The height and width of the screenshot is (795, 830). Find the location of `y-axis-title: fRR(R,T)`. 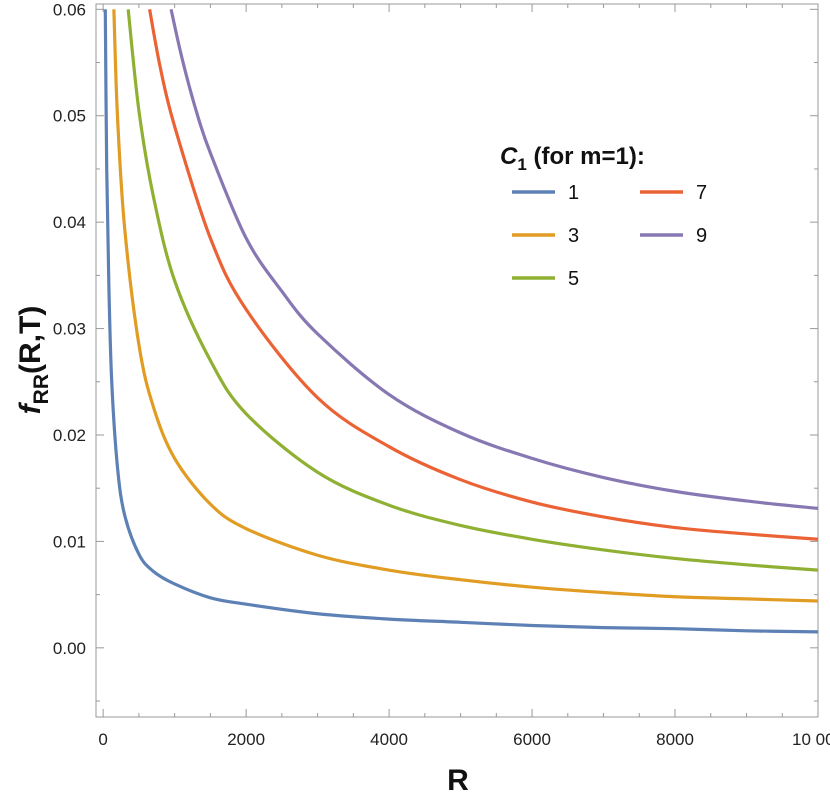

y-axis-title: fRR(R,T) is located at coordinates (33, 360).